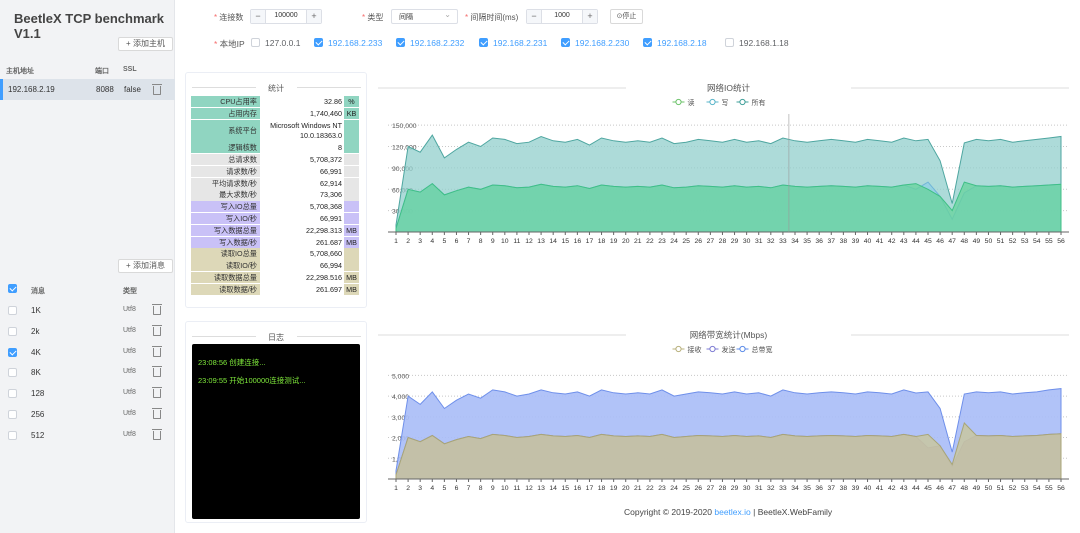  Describe the element at coordinates (807, 241) in the screenshot. I see `x-tick-label: 35` at that location.